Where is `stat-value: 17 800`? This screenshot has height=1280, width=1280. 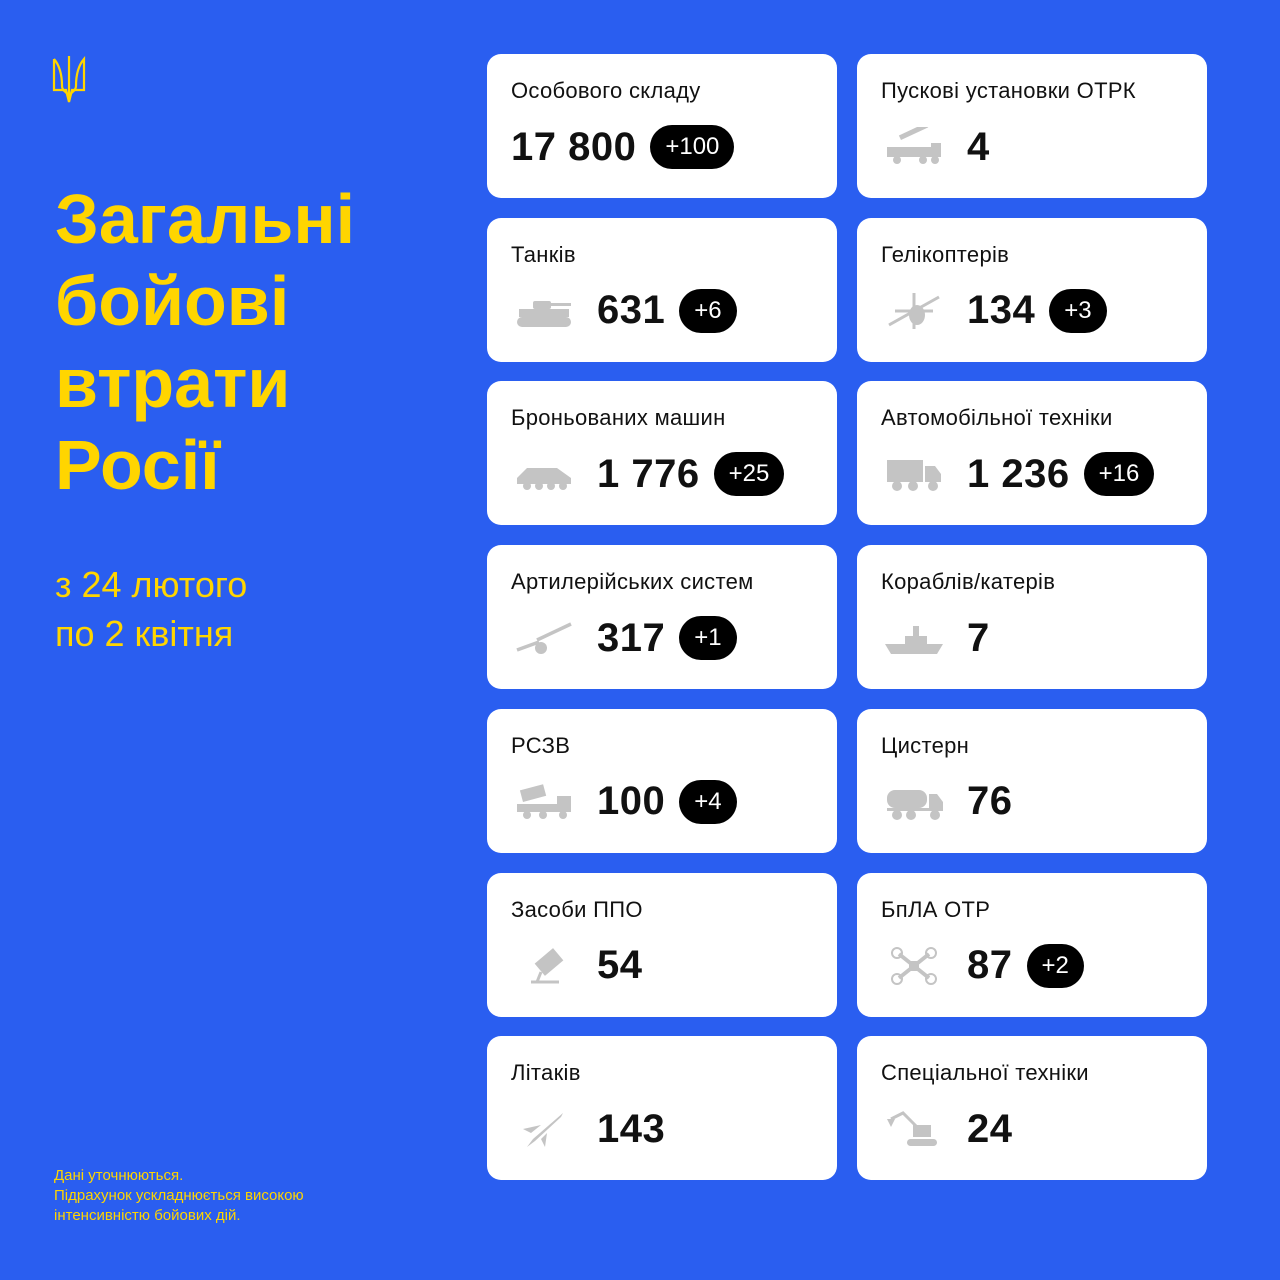 stat-value: 17 800 is located at coordinates (574, 146).